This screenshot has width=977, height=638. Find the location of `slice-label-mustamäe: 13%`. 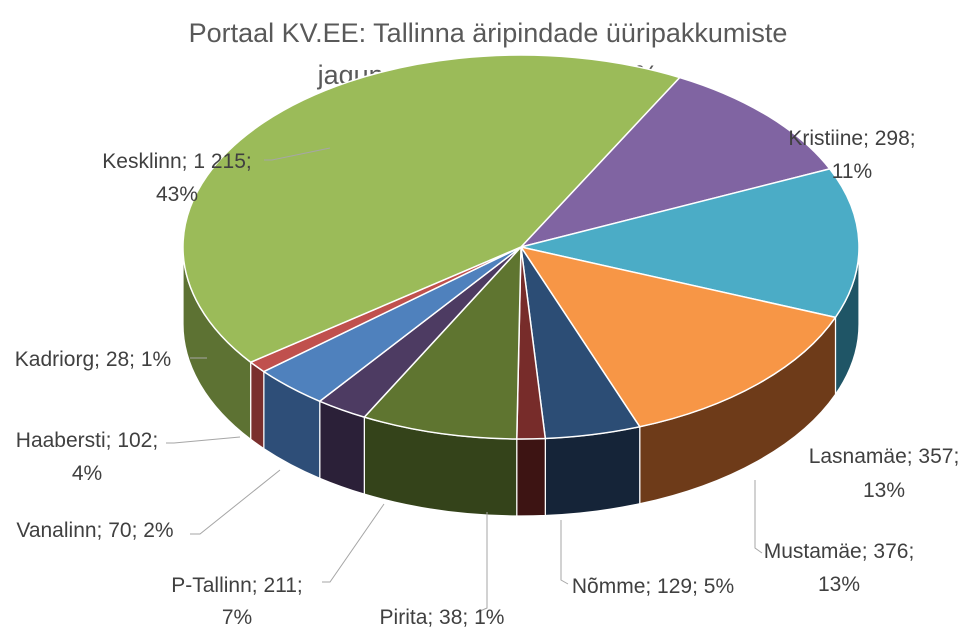

slice-label-mustamäe: 13% is located at coordinates (839, 584).